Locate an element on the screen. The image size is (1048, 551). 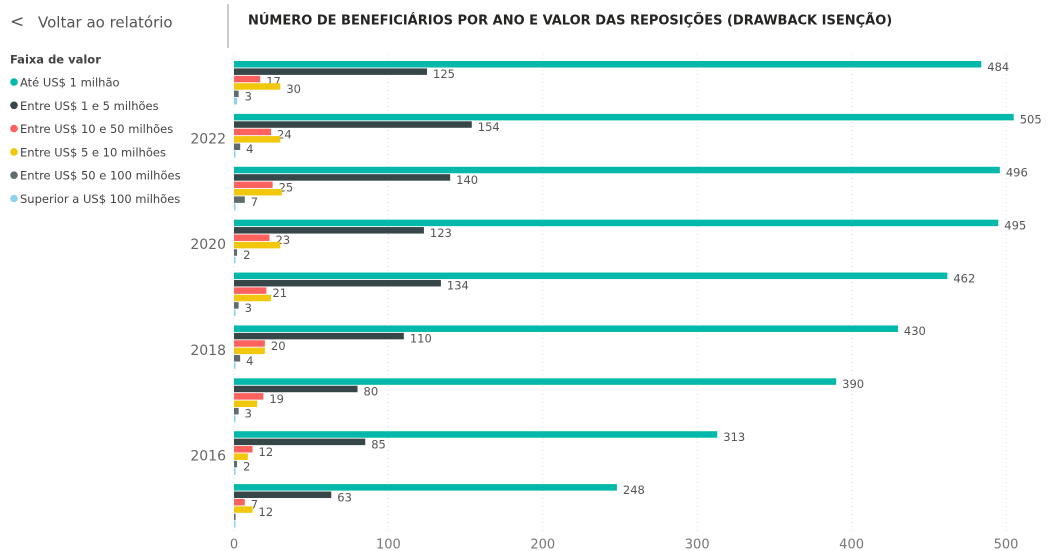
data-label: 25 is located at coordinates (286, 187).